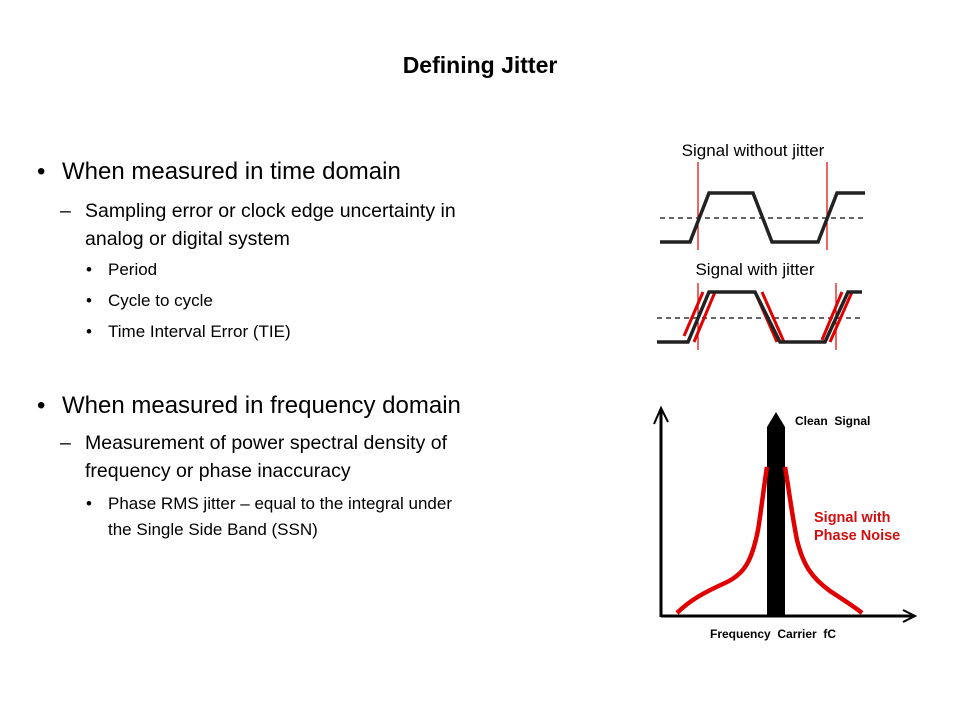 The image size is (960, 720). I want to click on clean-signal-bar, so click(776, 514).